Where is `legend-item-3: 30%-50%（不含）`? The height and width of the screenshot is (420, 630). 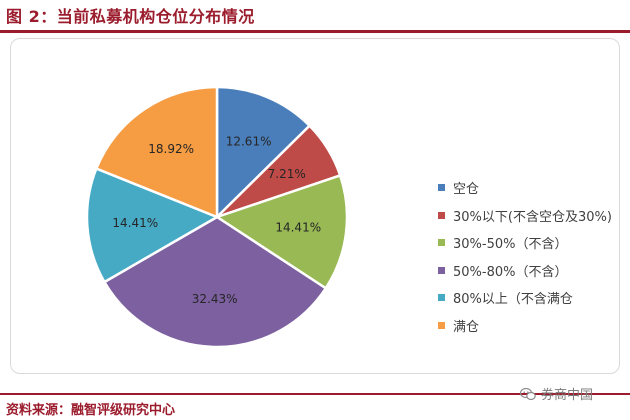
legend-item-3: 30%-50%（不含） is located at coordinates (525, 243).